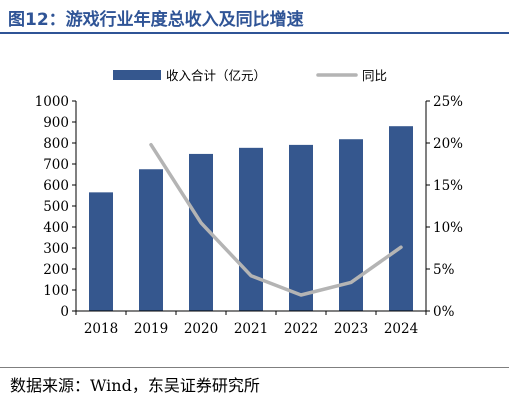  I want to click on bar-2024, so click(401, 218).